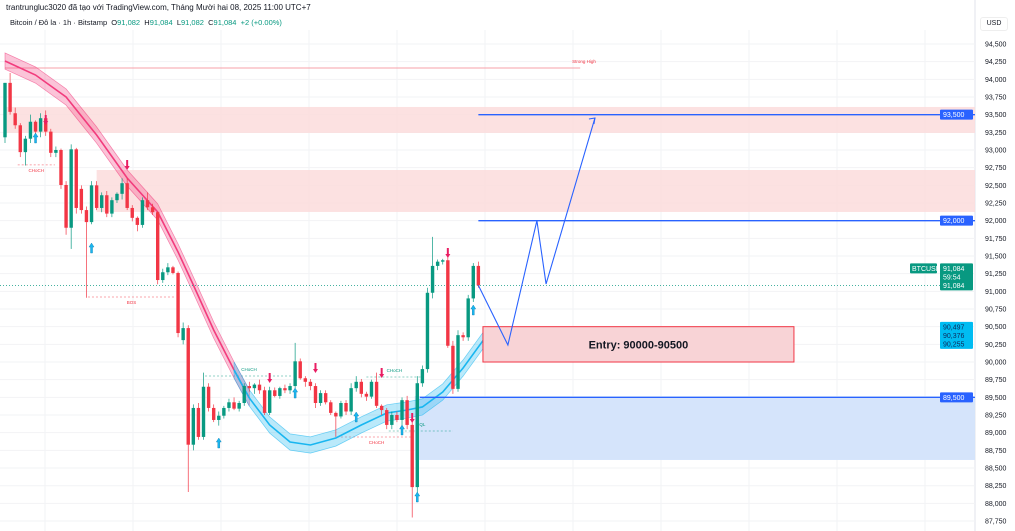  Describe the element at coordinates (638, 344) in the screenshot. I see `entry-zone-box` at that location.